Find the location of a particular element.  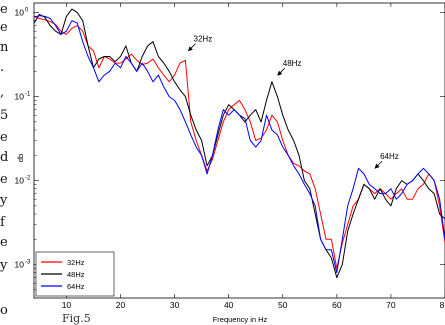

margin-text-line: n is located at coordinates (4, 47).